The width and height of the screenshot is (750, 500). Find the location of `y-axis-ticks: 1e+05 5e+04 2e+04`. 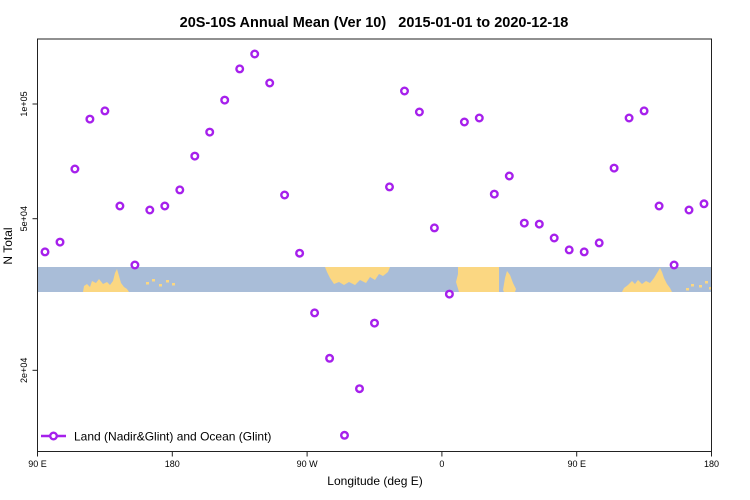

y-axis-ticks: 1e+05 5e+04 2e+04 is located at coordinates (28, 237).